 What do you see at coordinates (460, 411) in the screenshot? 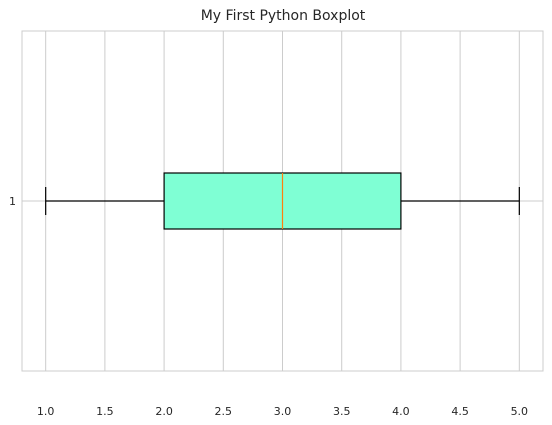
I see `x-tick-label: 4.5` at bounding box center [460, 411].